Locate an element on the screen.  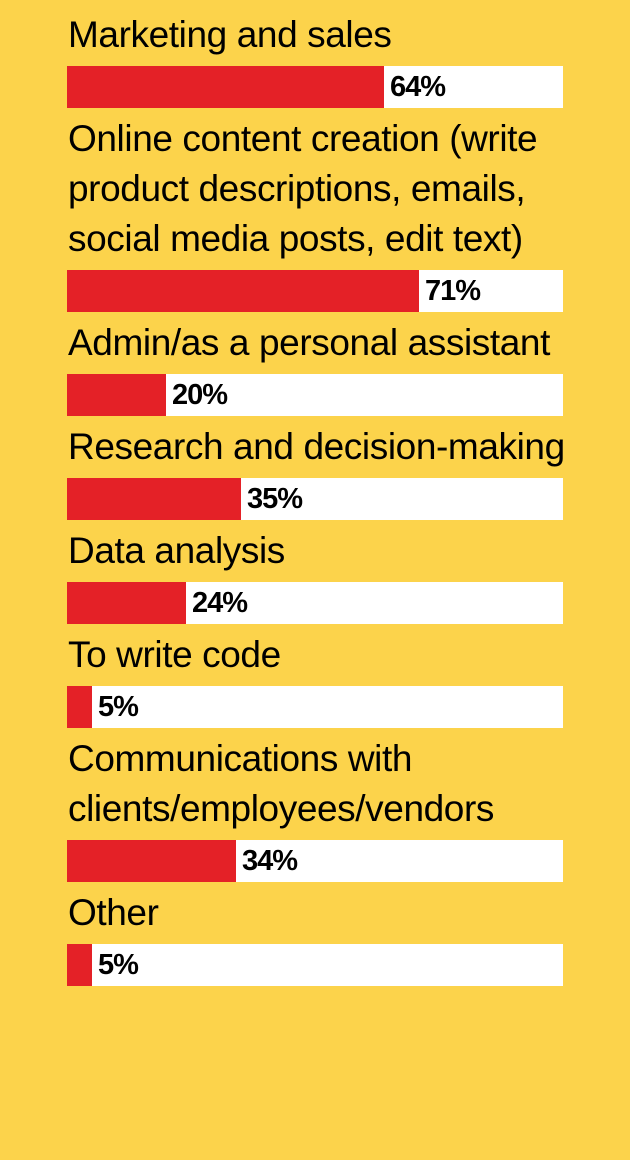
category-label-line: Data analysis is located at coordinates (176, 550).